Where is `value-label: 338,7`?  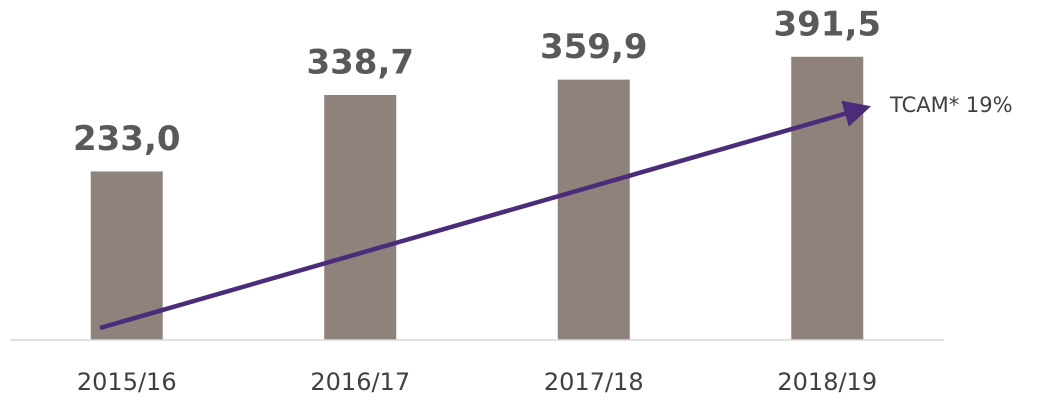 value-label: 338,7 is located at coordinates (360, 62).